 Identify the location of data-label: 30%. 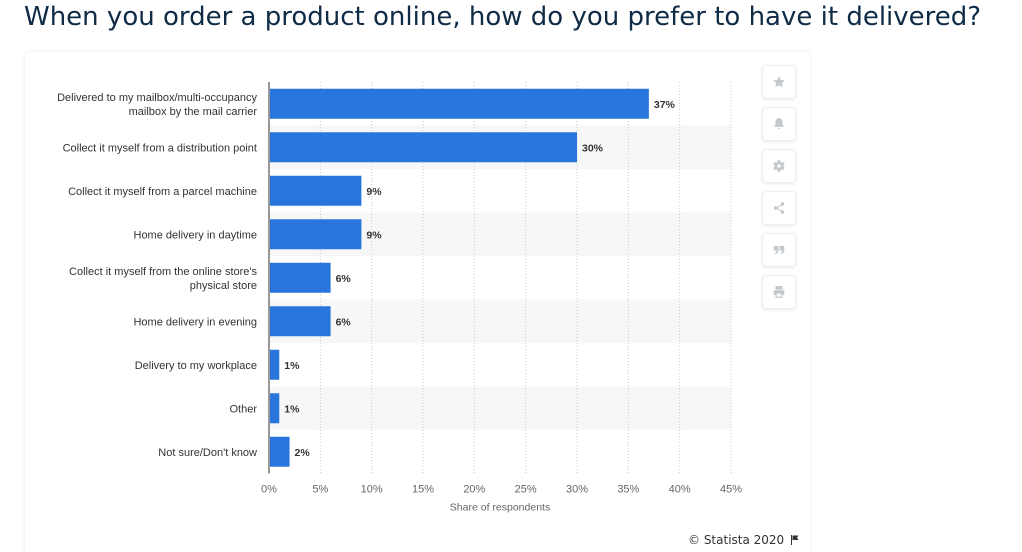
(593, 148).